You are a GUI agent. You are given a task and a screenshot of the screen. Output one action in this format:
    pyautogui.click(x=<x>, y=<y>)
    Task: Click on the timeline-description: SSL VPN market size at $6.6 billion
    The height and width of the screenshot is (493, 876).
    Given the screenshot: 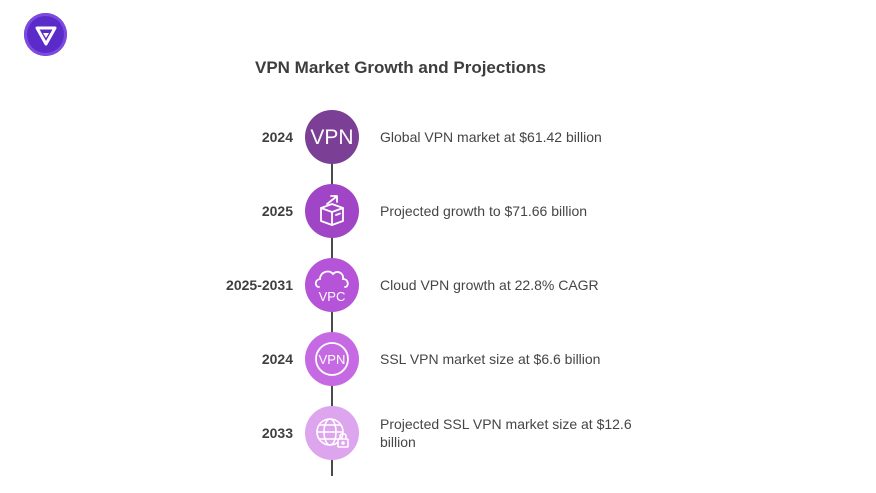 What is the action you would take?
    pyautogui.click(x=490, y=359)
    